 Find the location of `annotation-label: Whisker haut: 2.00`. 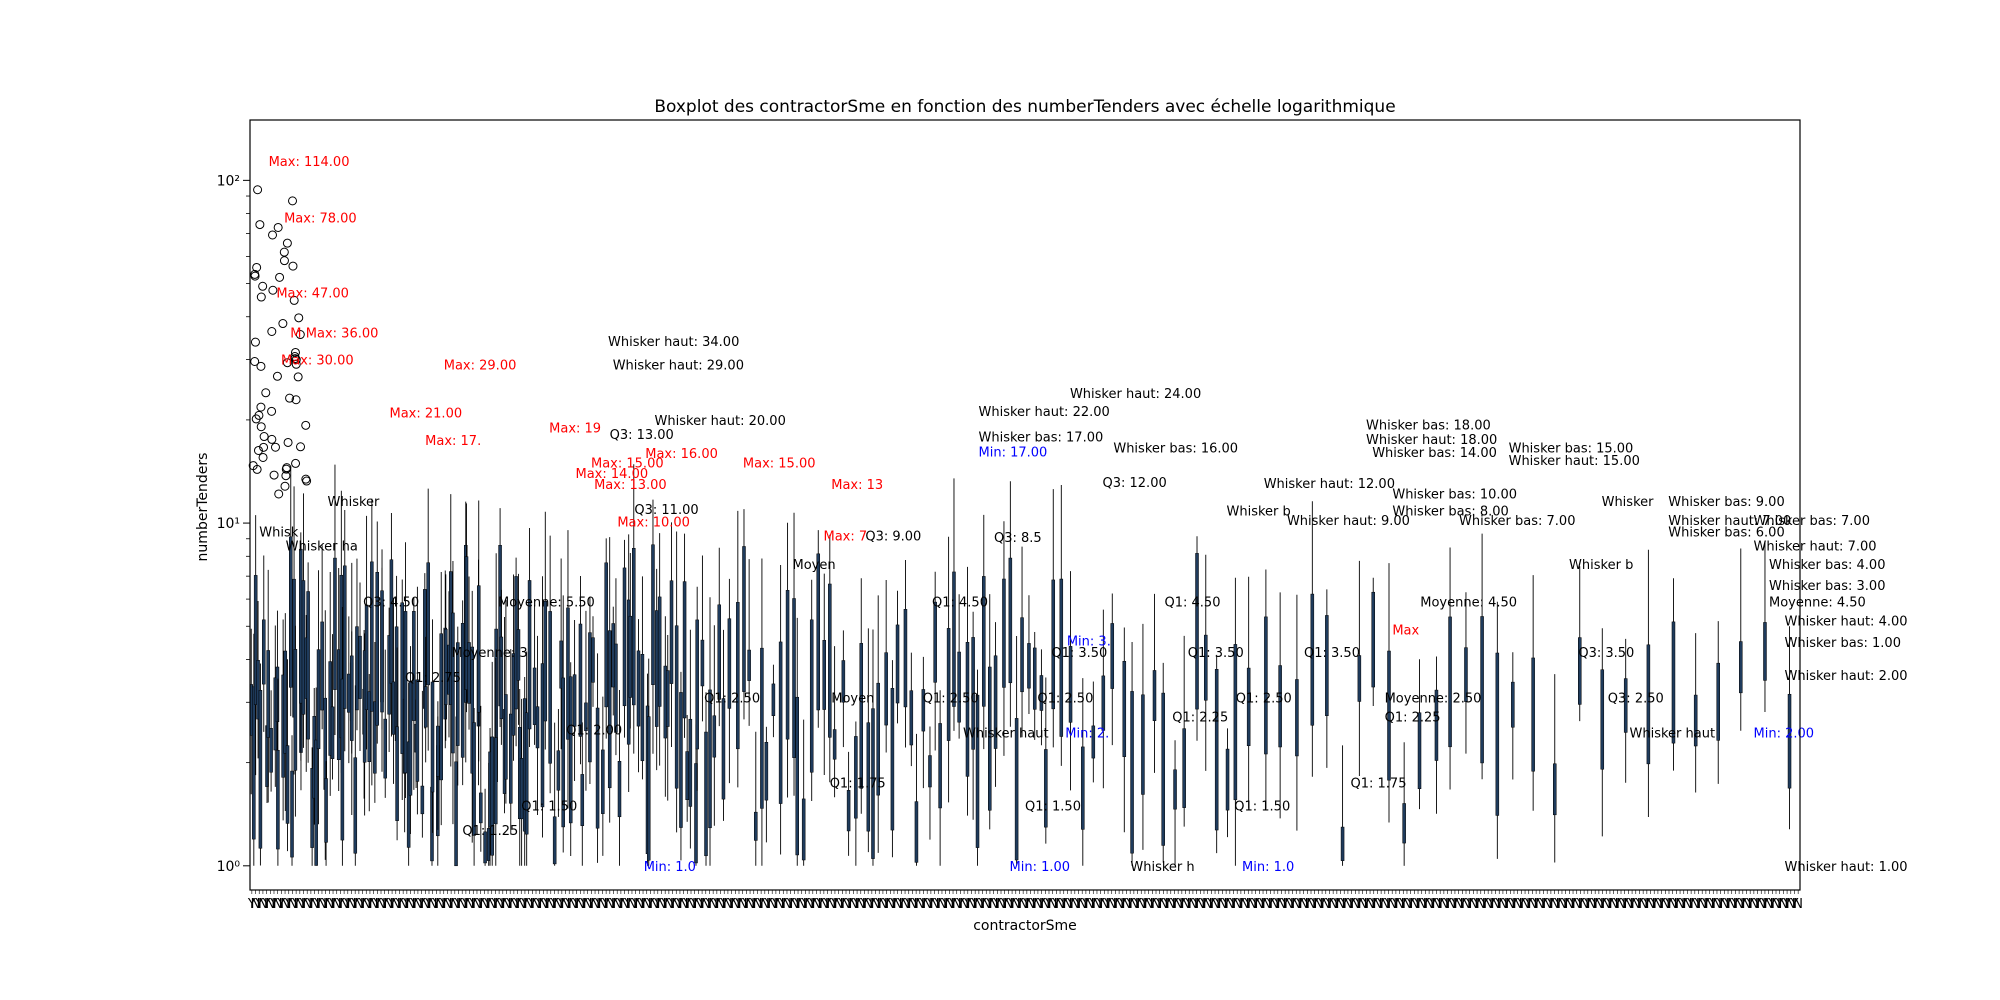

annotation-label: Whisker haut: 2.00 is located at coordinates (1846, 676).